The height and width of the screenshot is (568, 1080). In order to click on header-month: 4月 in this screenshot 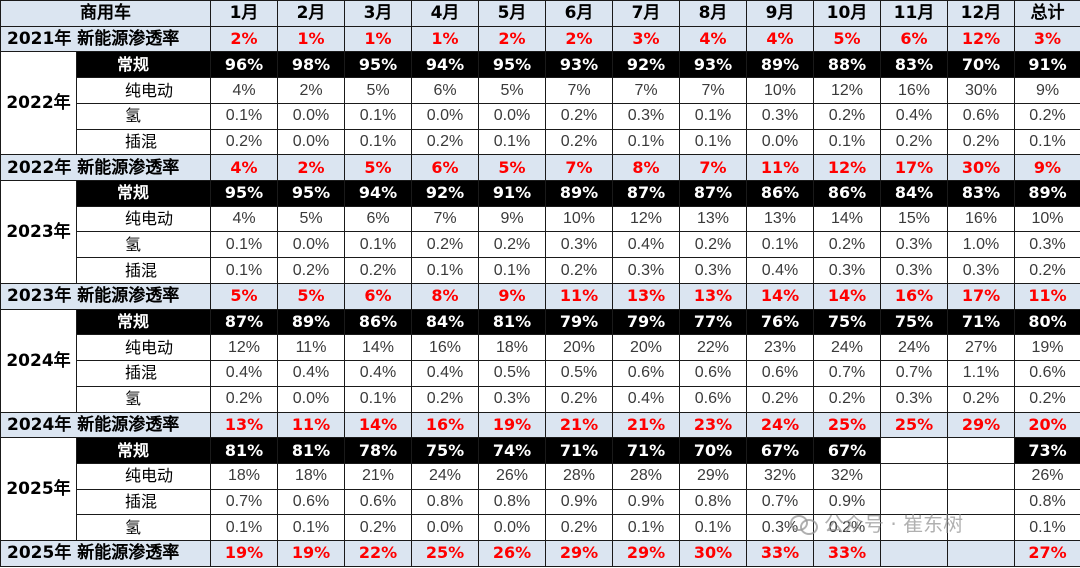, I will do `click(445, 13)`.